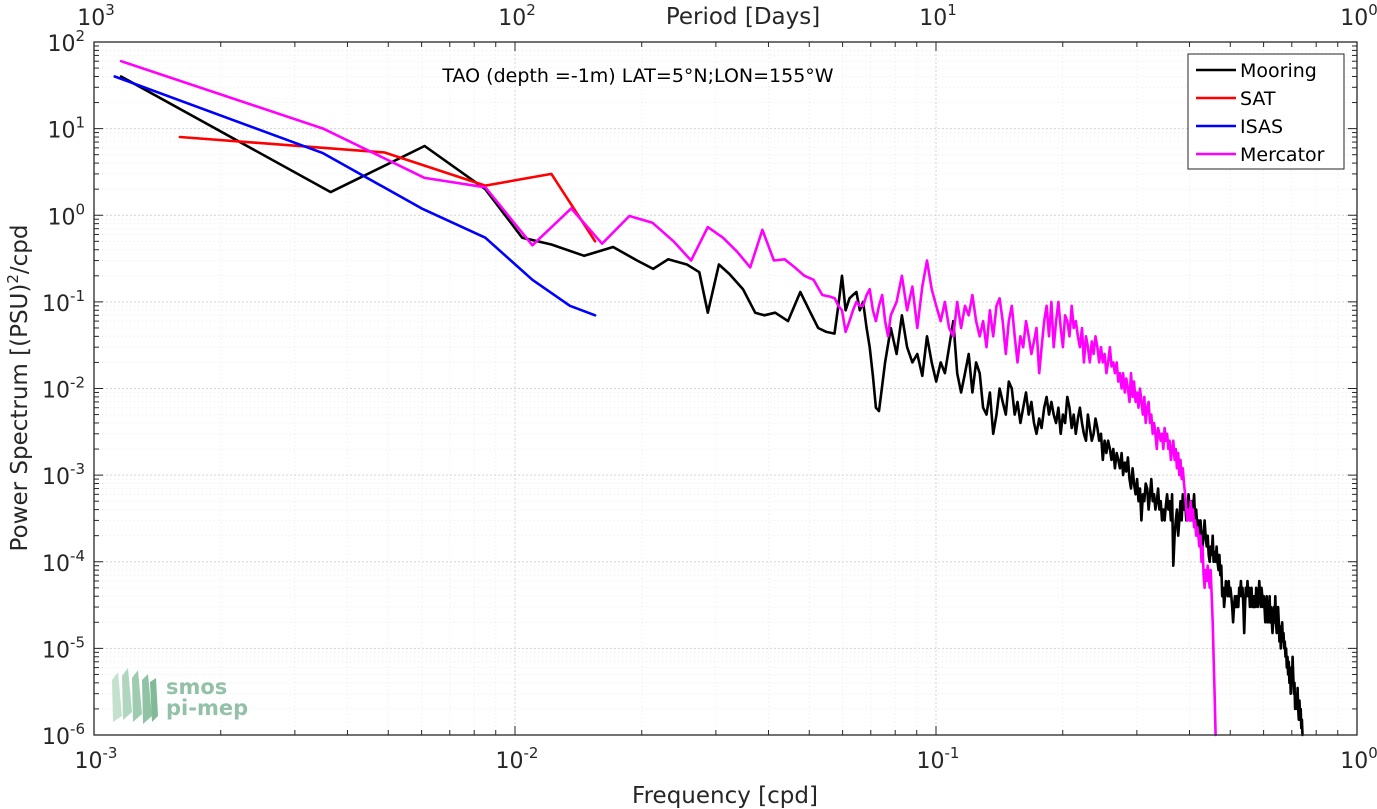  Describe the element at coordinates (726, 759) in the screenshot. I see `x-tick-labels: 10⁻³ 10⁻² 10⁻¹ 10⁰` at that location.